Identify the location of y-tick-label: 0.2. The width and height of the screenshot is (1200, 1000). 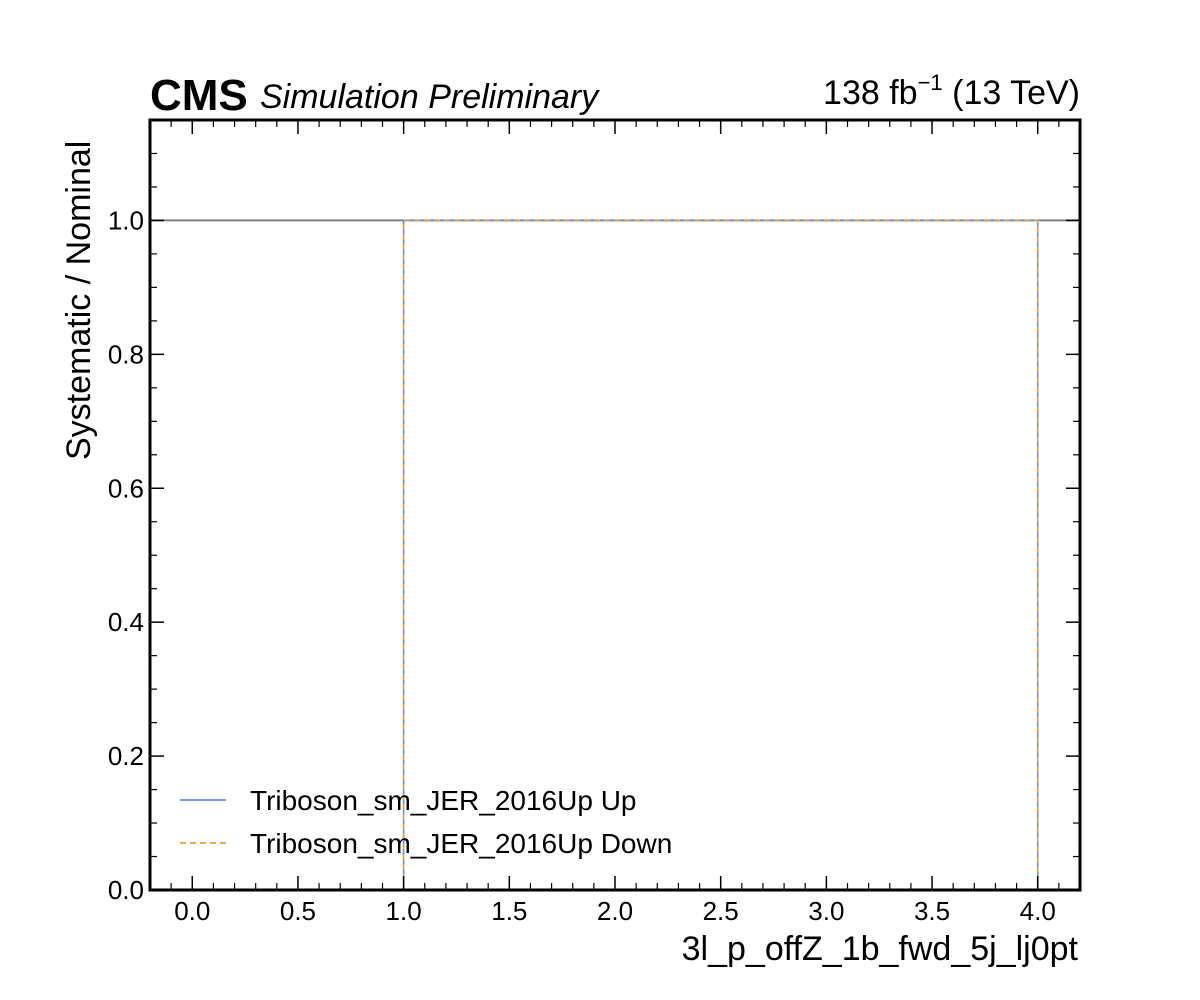
(126, 756).